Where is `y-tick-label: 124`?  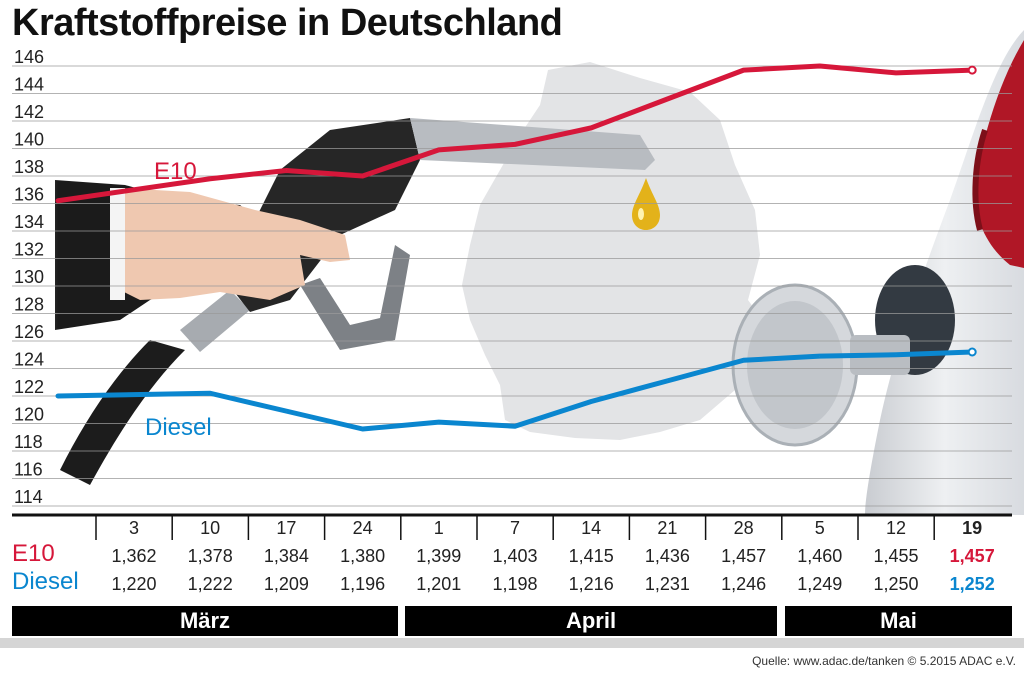
y-tick-label: 124 is located at coordinates (29, 360).